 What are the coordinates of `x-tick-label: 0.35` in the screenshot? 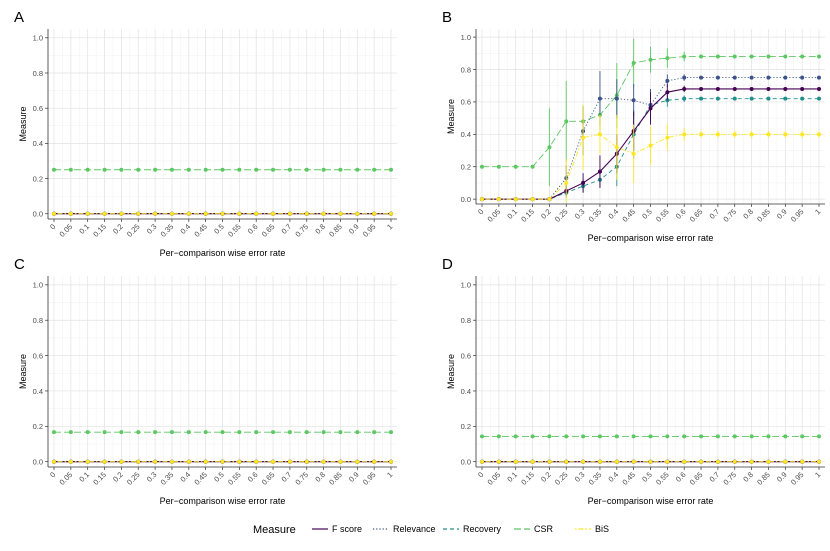 It's located at (595, 215).